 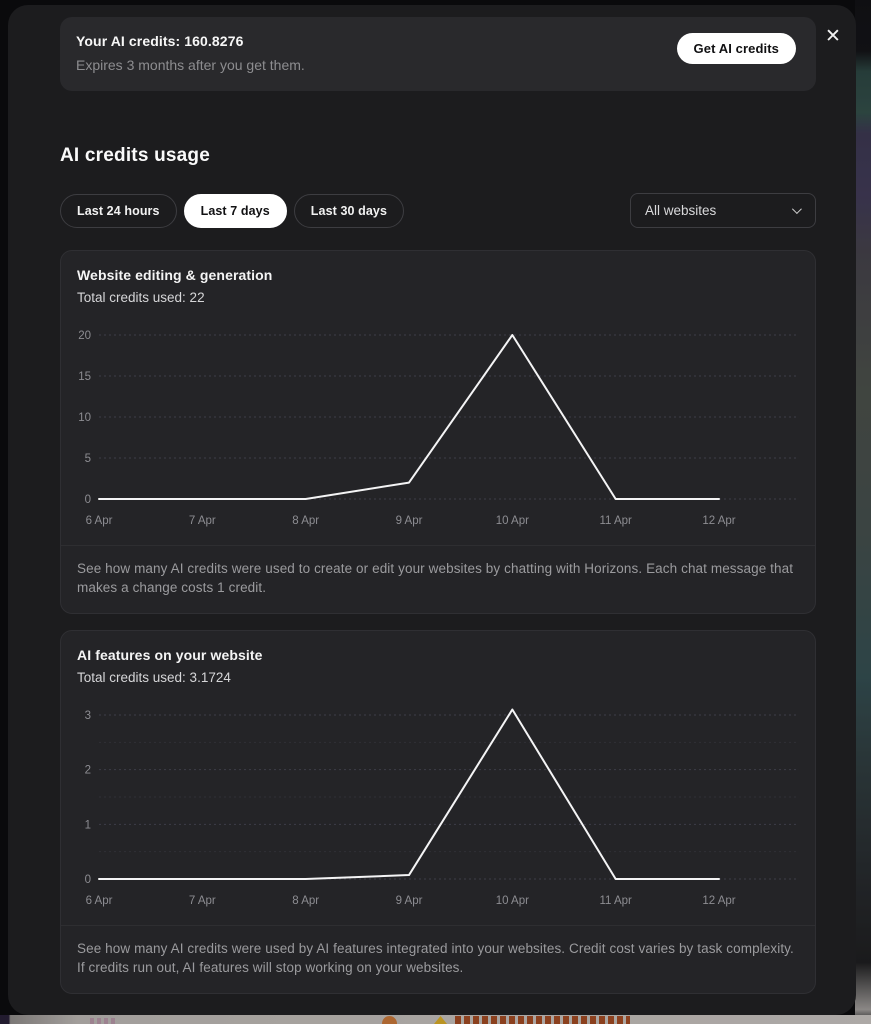 I want to click on svg-text: 10, so click(x=84, y=418).